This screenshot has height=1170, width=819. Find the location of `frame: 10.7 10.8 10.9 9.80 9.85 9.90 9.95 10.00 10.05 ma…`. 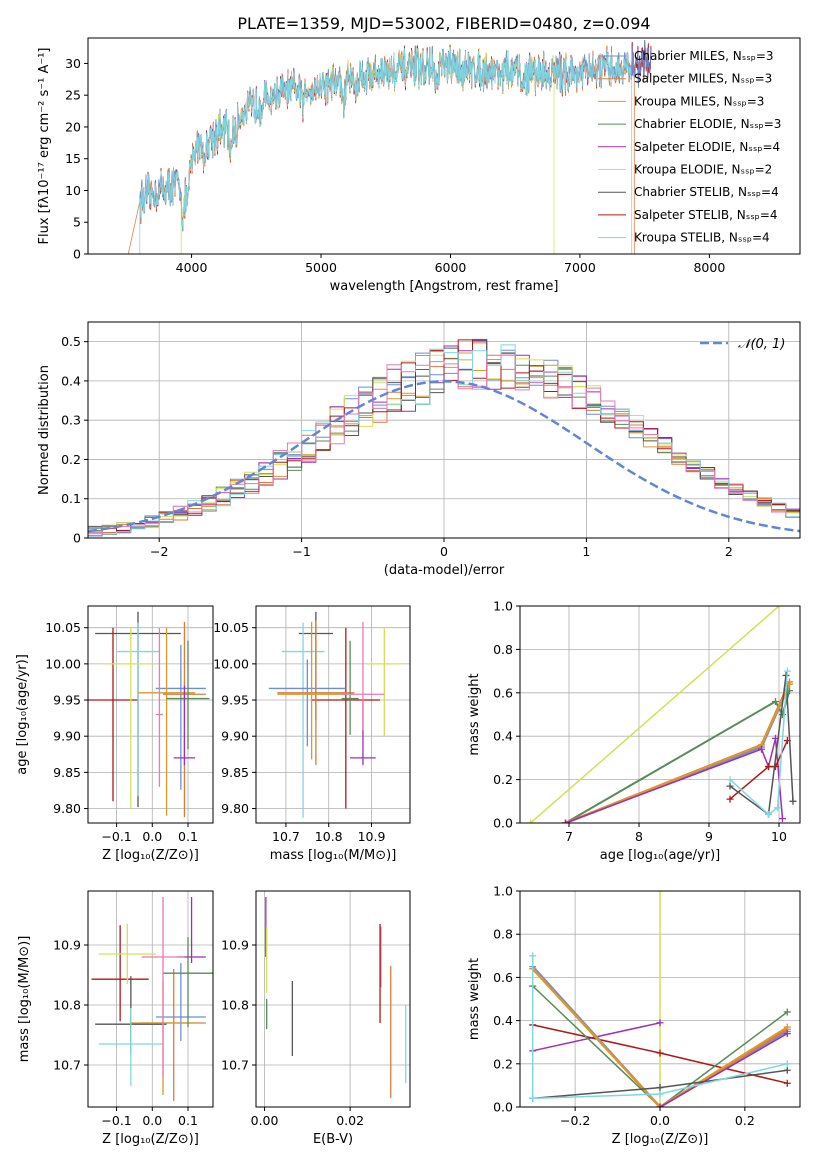

frame: 10.7 10.8 10.9 9.80 9.85 9.90 9.95 10.00 10.05 ma… is located at coordinates (312, 734).